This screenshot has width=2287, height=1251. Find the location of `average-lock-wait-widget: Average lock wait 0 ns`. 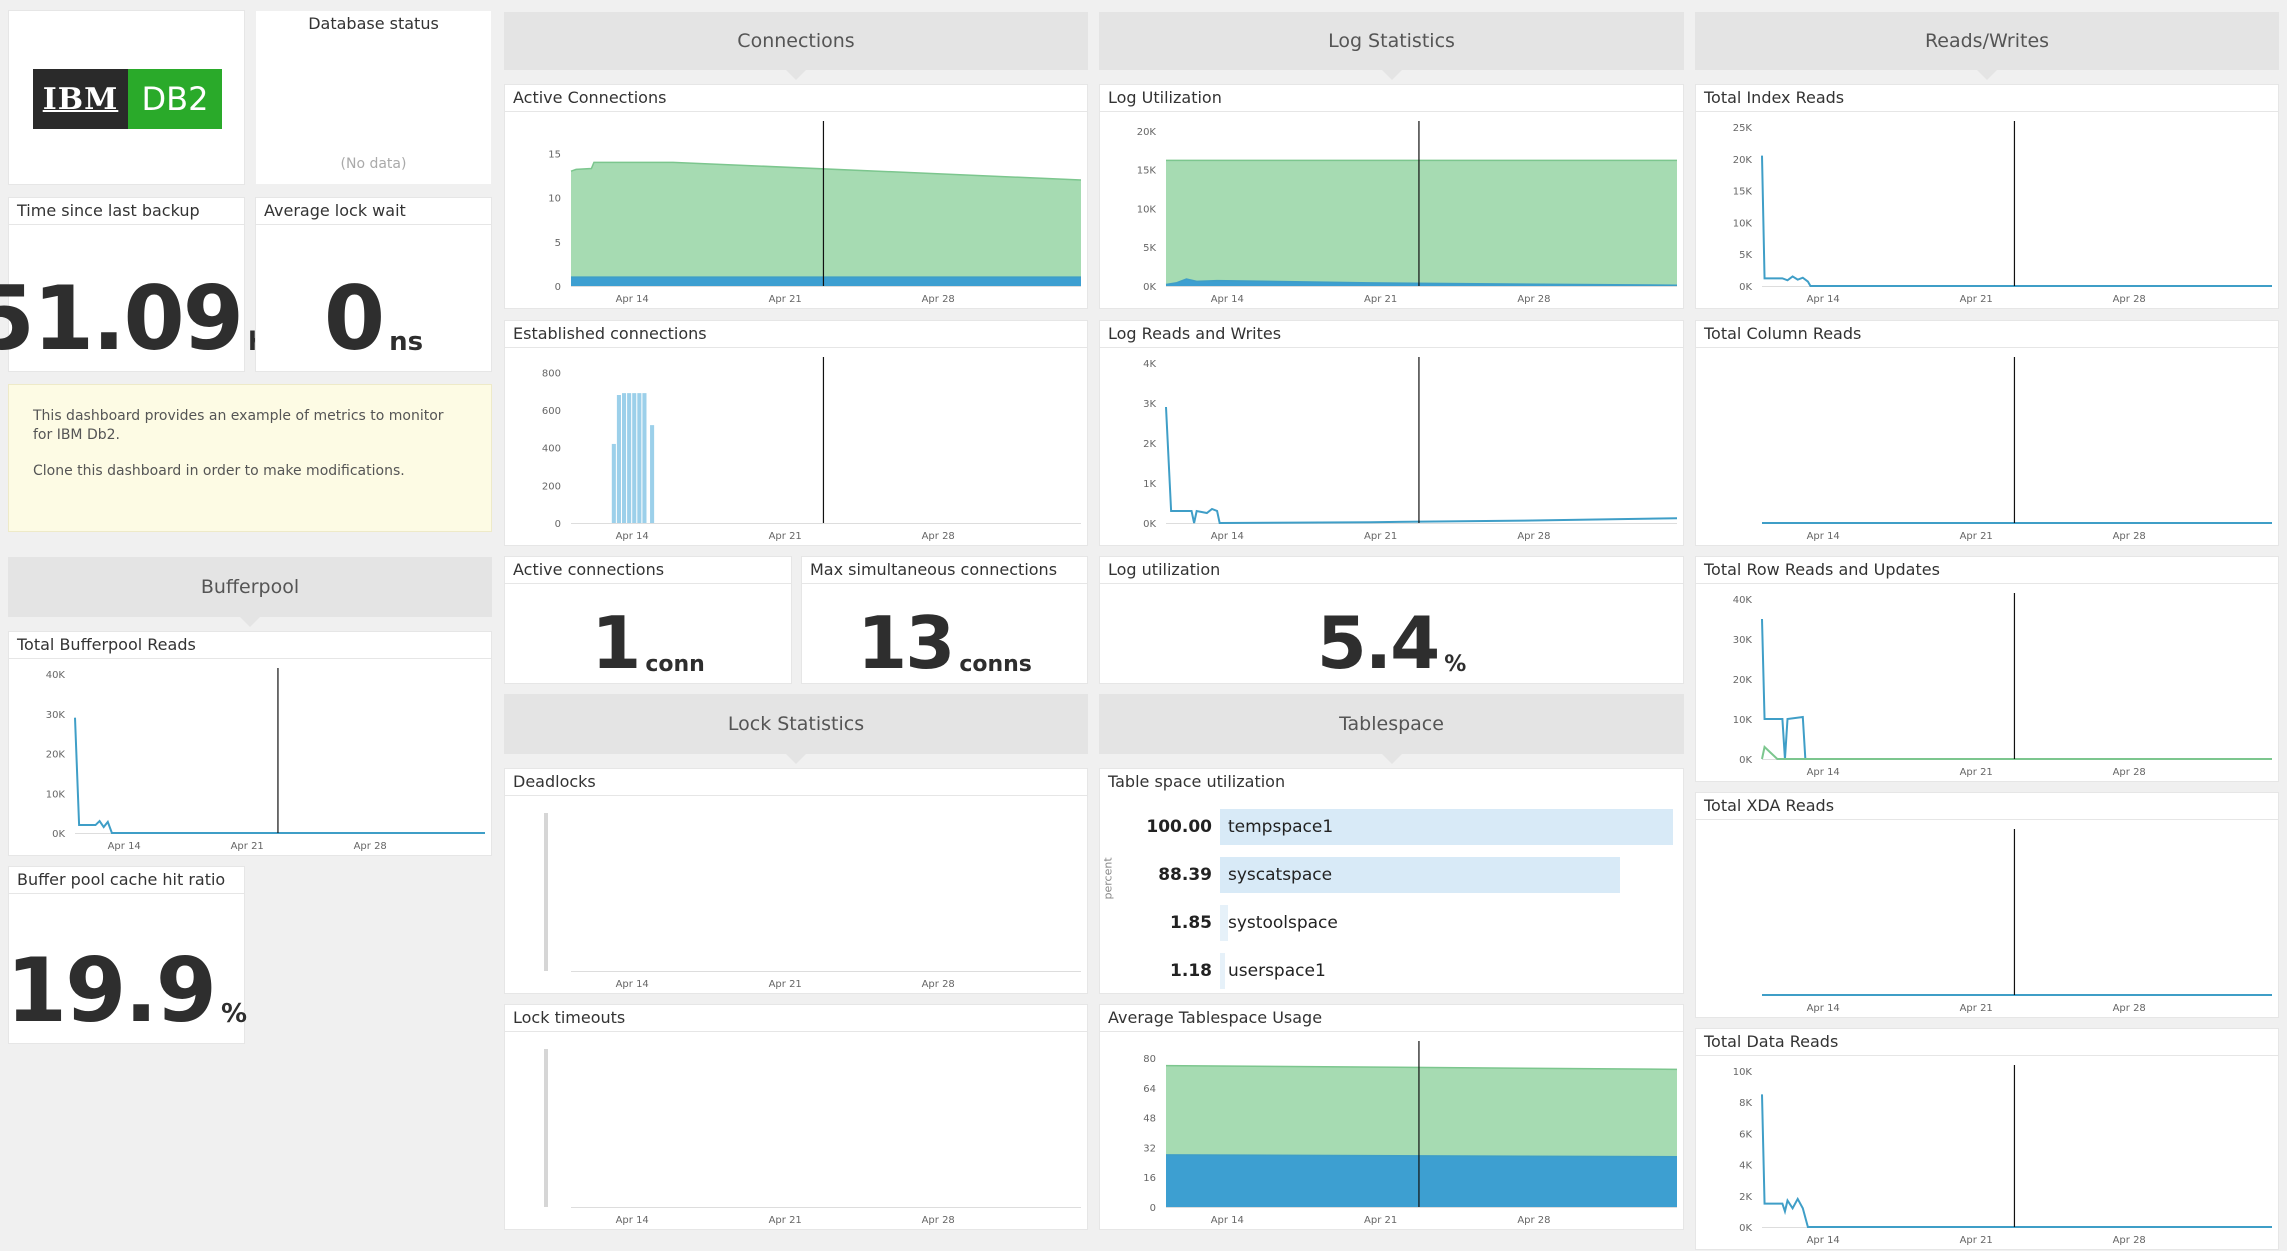

average-lock-wait-widget: Average lock wait 0 ns is located at coordinates (373, 284).